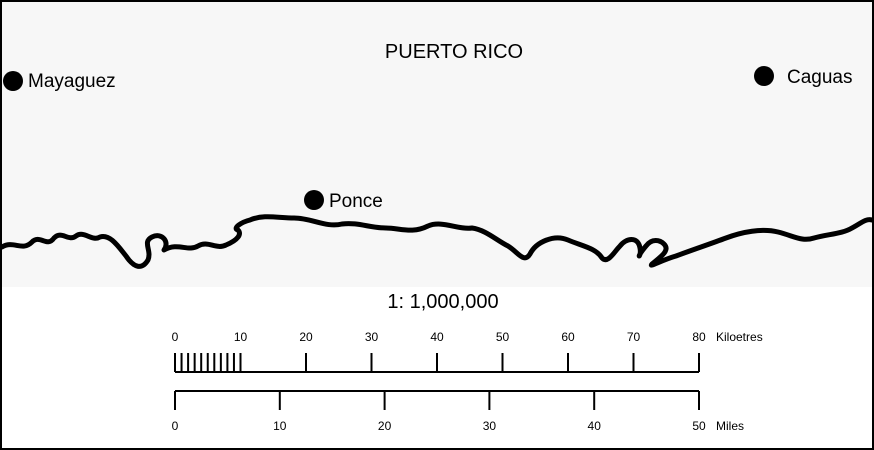 Image resolution: width=874 pixels, height=450 pixels. What do you see at coordinates (454, 52) in the screenshot?
I see `map-title: PUERTO RICO` at bounding box center [454, 52].